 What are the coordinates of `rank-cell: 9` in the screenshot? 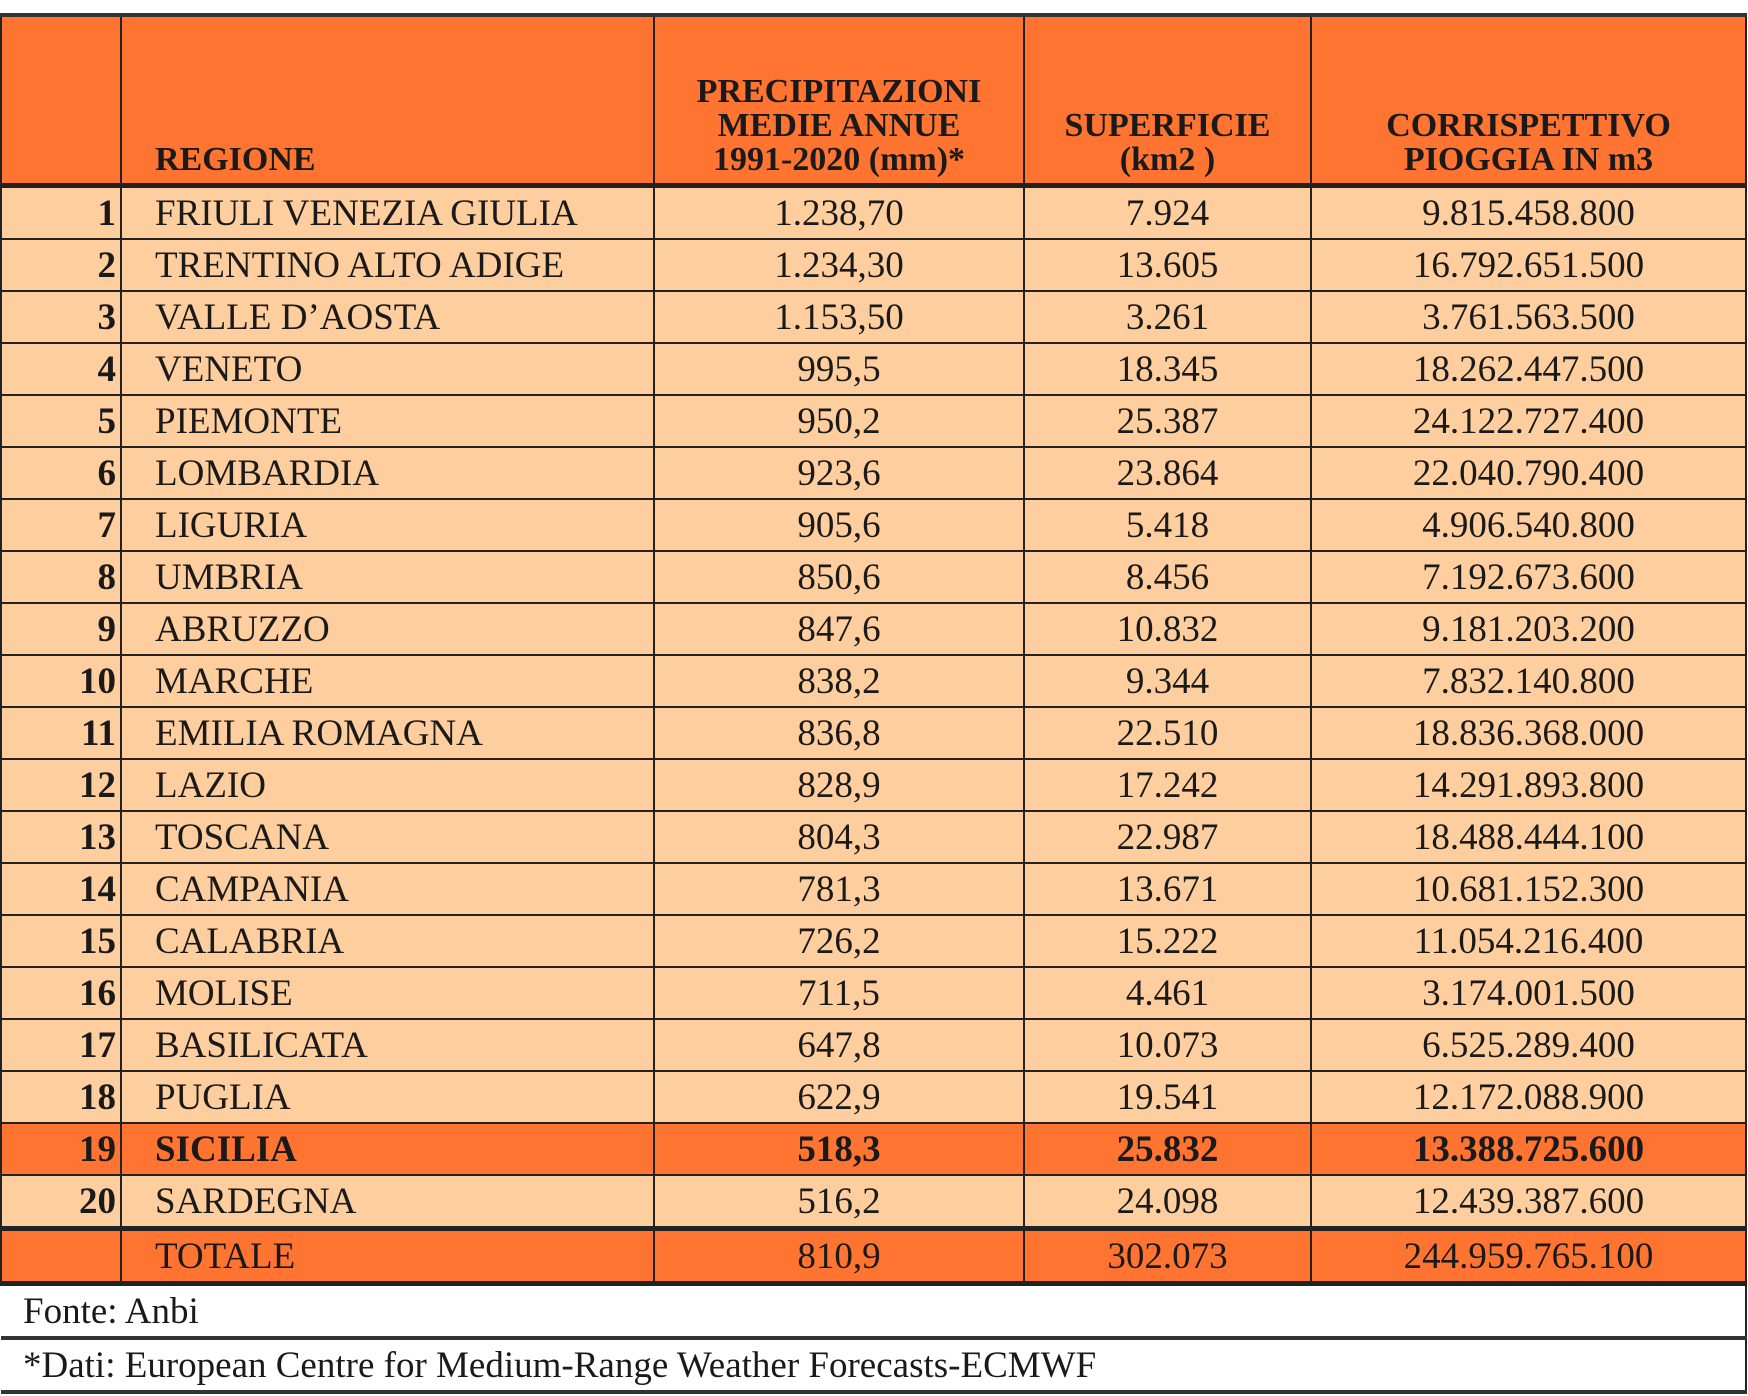 It's located at (61, 629).